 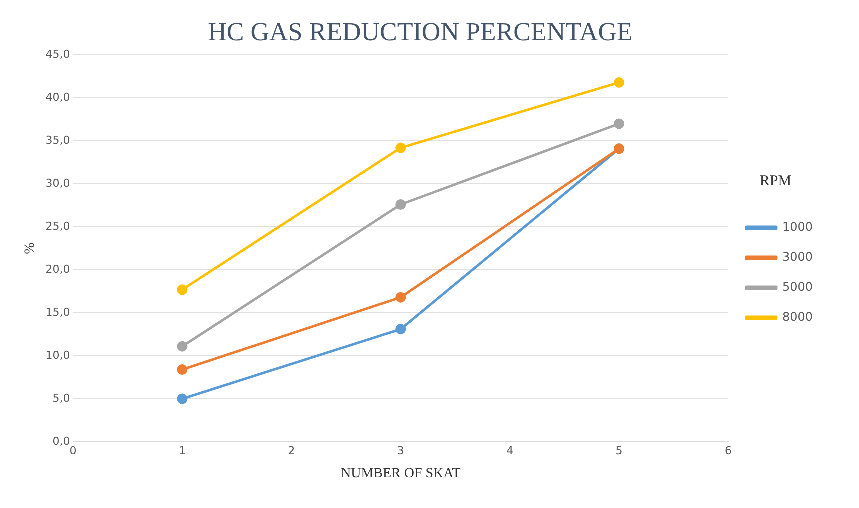 I want to click on y-tick-label: 40,0, so click(x=58, y=97).